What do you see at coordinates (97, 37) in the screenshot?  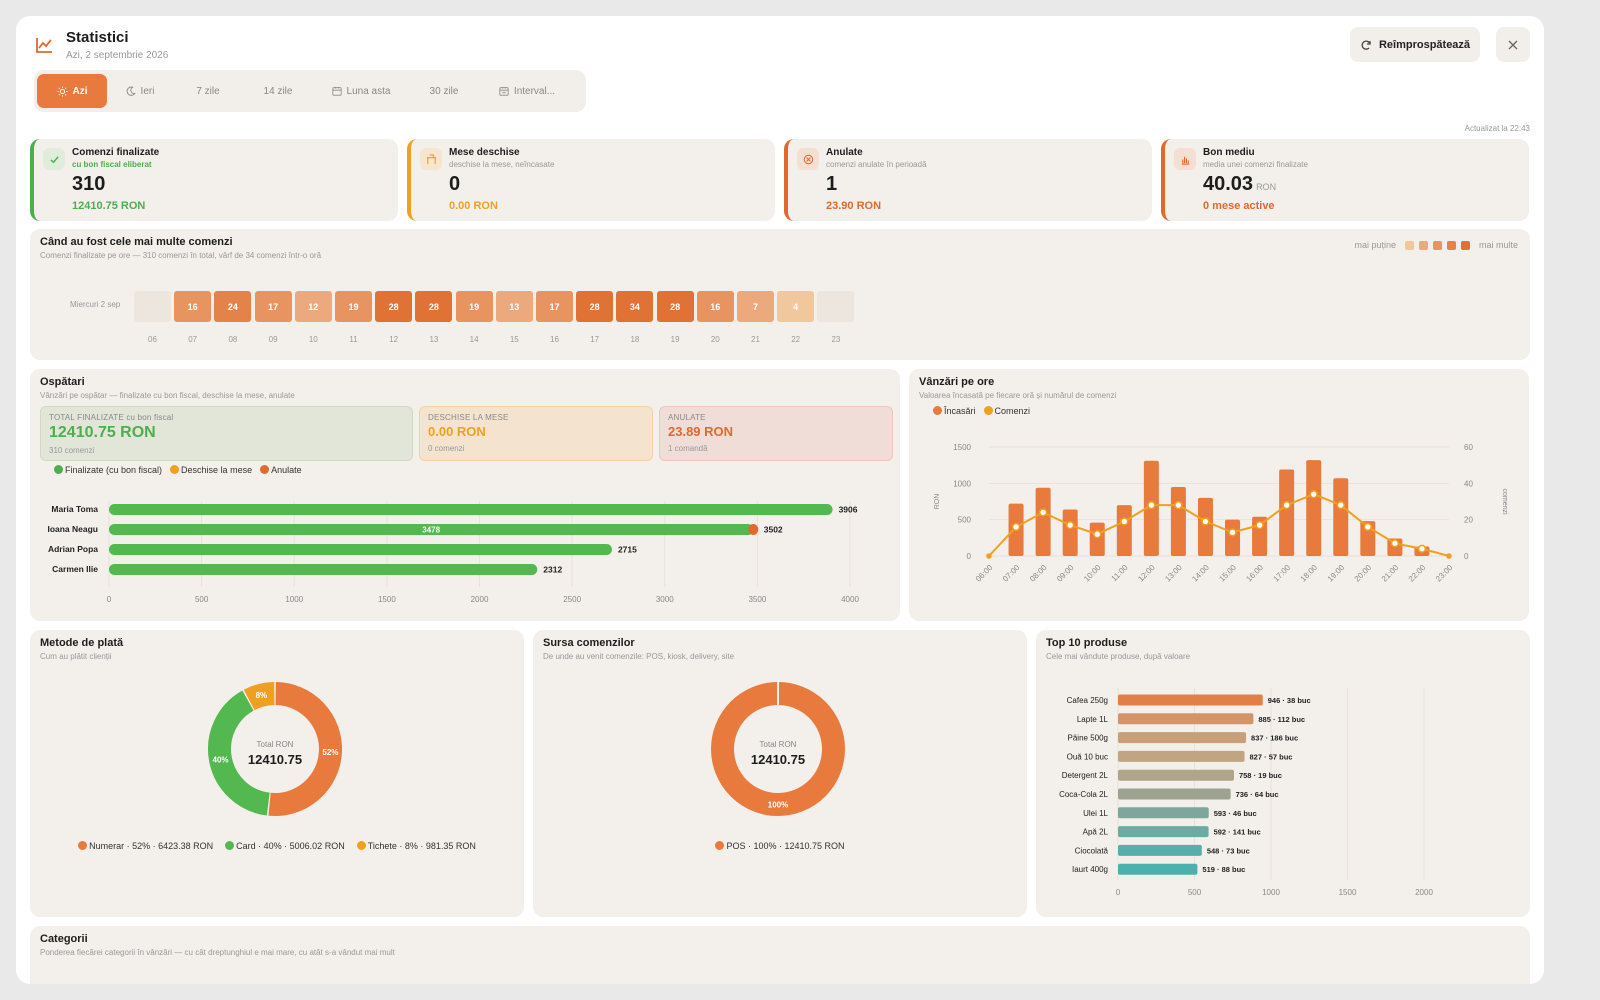 I see `page-title: Statistici` at bounding box center [97, 37].